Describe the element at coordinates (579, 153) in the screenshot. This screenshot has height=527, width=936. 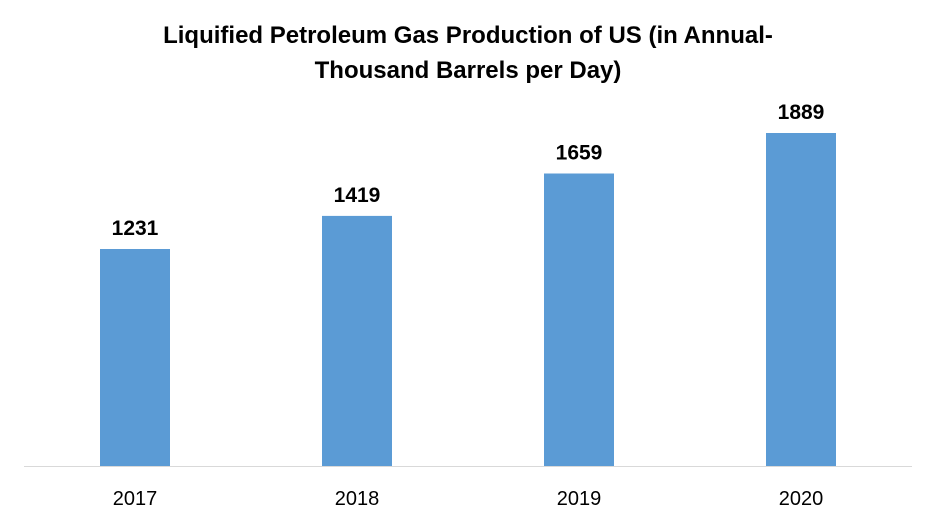
I see `data-label-2019: 1659` at that location.